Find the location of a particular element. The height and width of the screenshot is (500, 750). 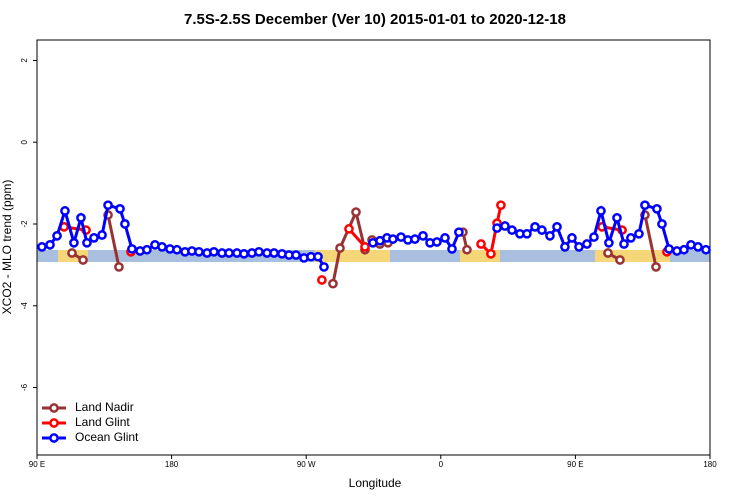

legend-label: Land Nadir is located at coordinates (104, 407).